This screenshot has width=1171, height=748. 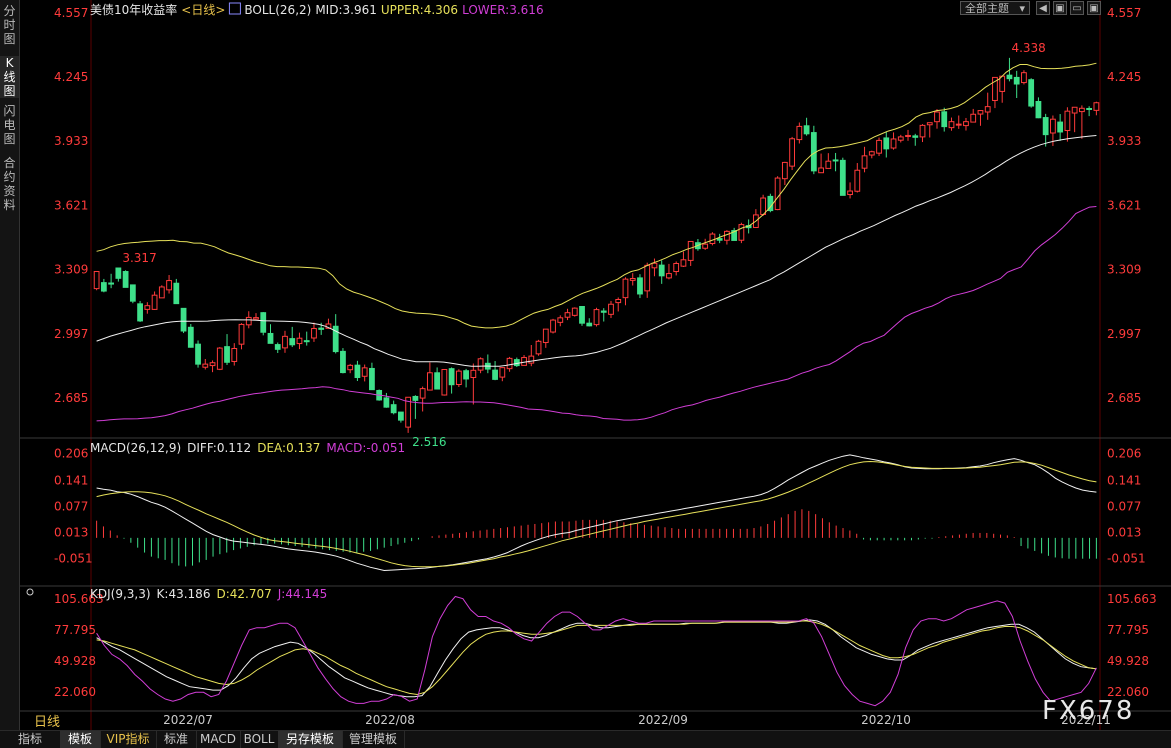 I want to click on kdj-d-value: D:42.707, so click(x=243, y=594).